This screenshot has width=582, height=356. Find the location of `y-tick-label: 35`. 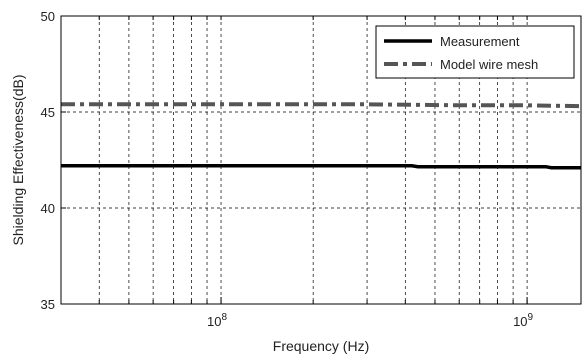

y-tick-label: 35 is located at coordinates (48, 304).